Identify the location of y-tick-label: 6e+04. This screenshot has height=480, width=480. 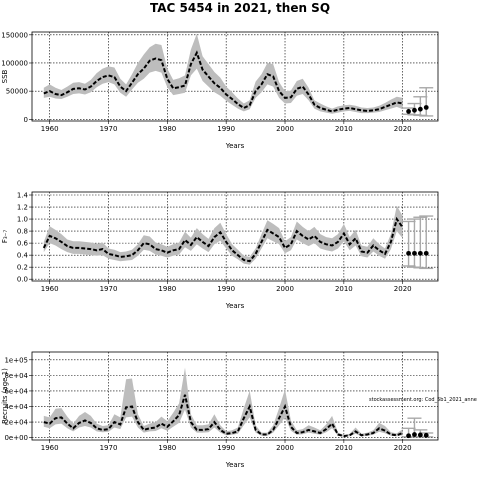
(16, 391).